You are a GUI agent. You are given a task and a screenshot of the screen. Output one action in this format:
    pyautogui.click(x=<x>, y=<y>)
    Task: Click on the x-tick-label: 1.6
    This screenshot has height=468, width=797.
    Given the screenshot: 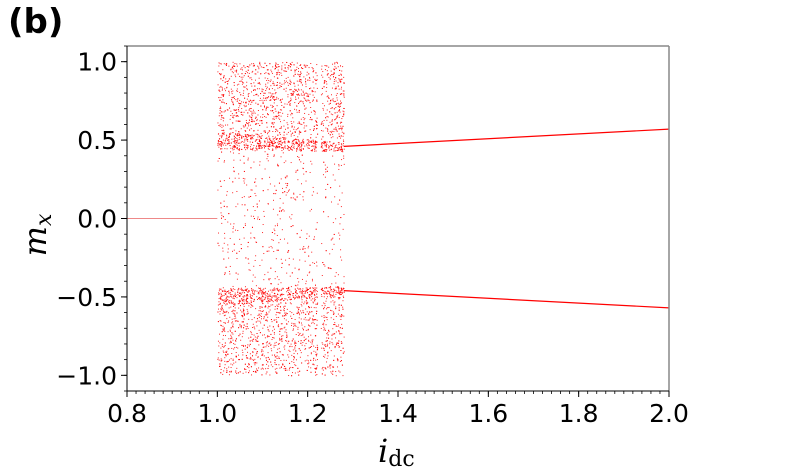 What is the action you would take?
    pyautogui.click(x=488, y=413)
    